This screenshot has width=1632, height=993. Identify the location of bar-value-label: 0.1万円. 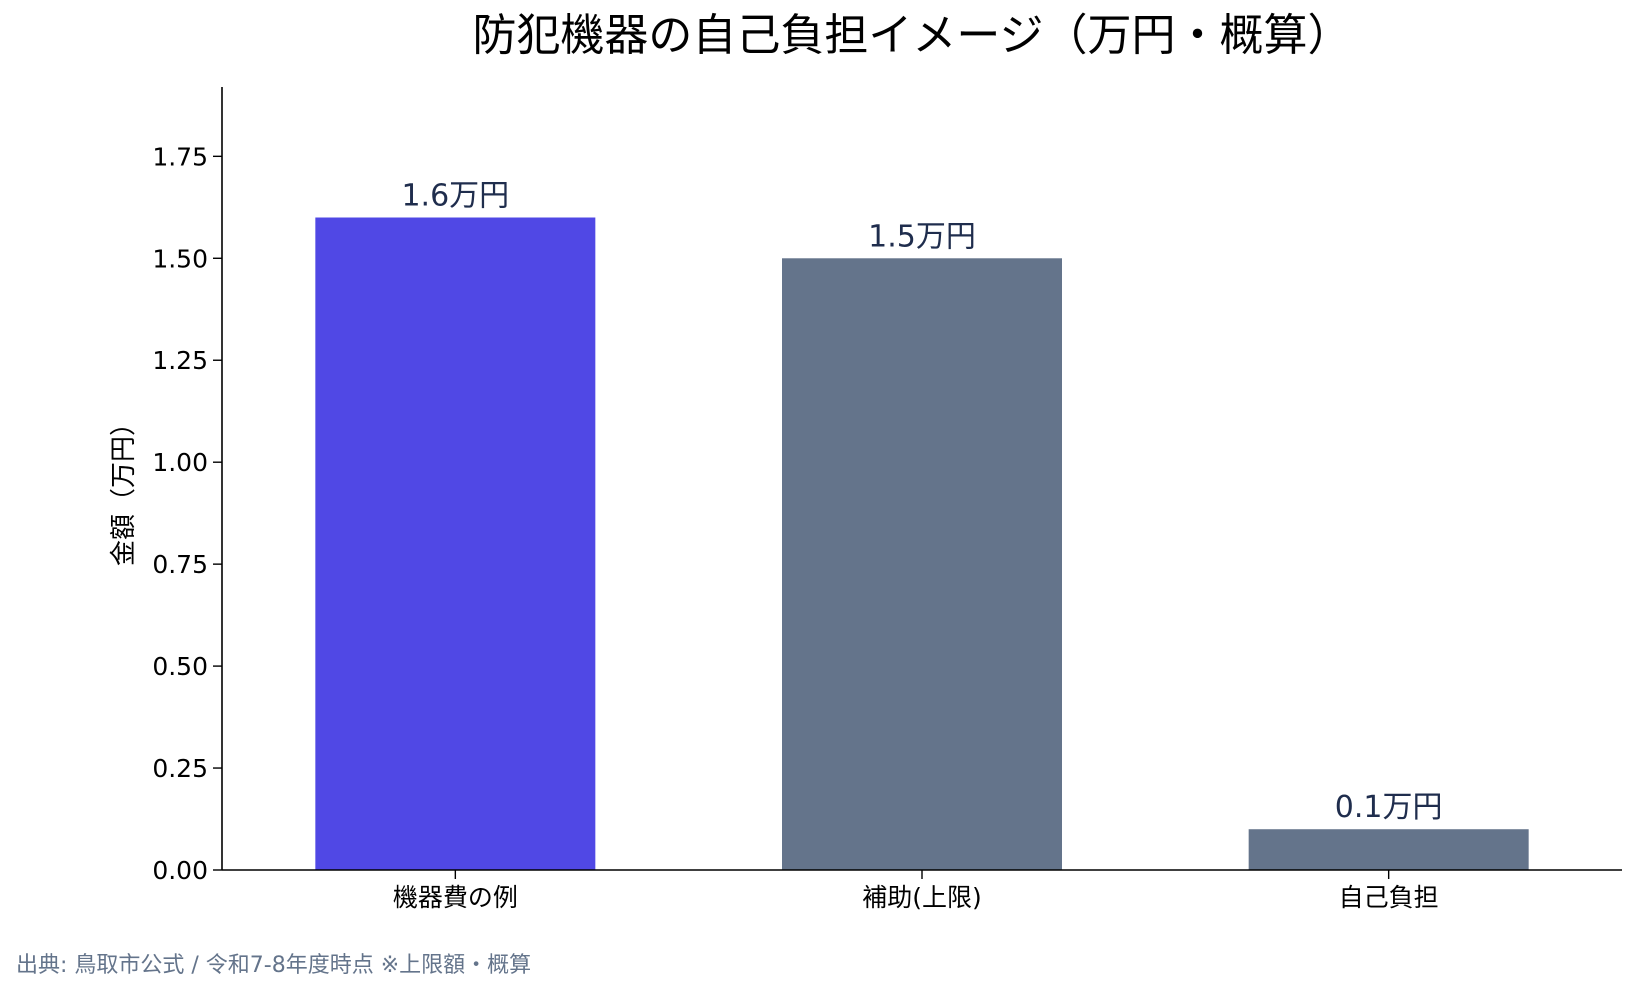
(1389, 807).